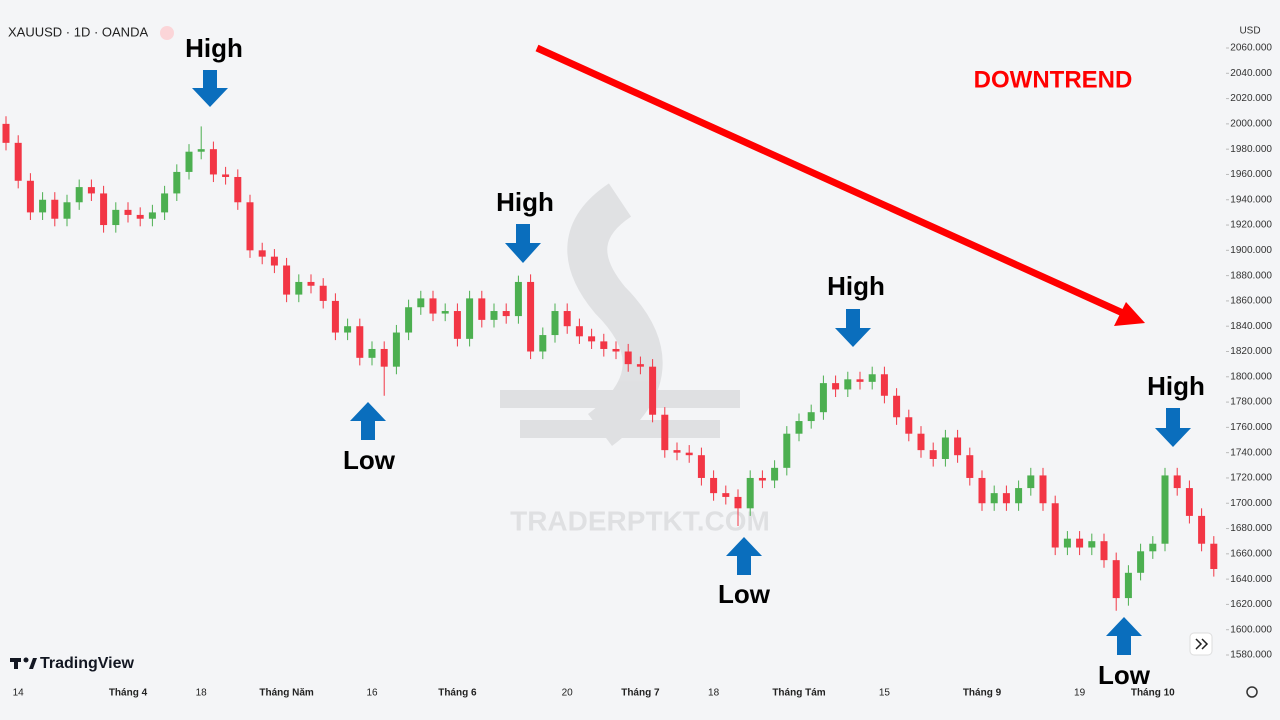 The height and width of the screenshot is (720, 1280). Describe the element at coordinates (640, 693) in the screenshot. I see `x-tick-label: Tháng 7` at that location.